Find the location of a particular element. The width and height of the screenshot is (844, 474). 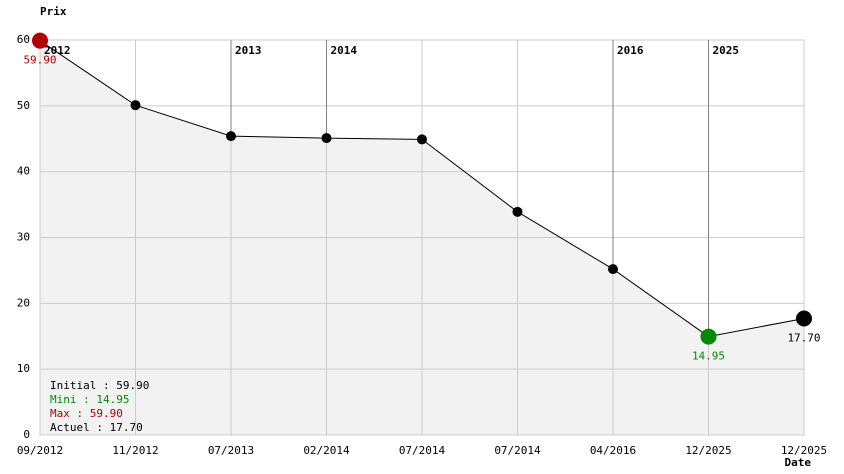

y-tick-label: 20 is located at coordinates (23, 302).